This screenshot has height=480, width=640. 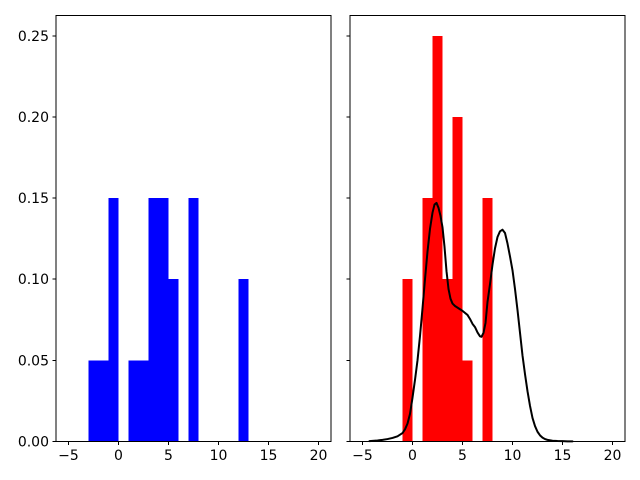 I want to click on y-tick-label: 0.00, so click(x=33, y=443).